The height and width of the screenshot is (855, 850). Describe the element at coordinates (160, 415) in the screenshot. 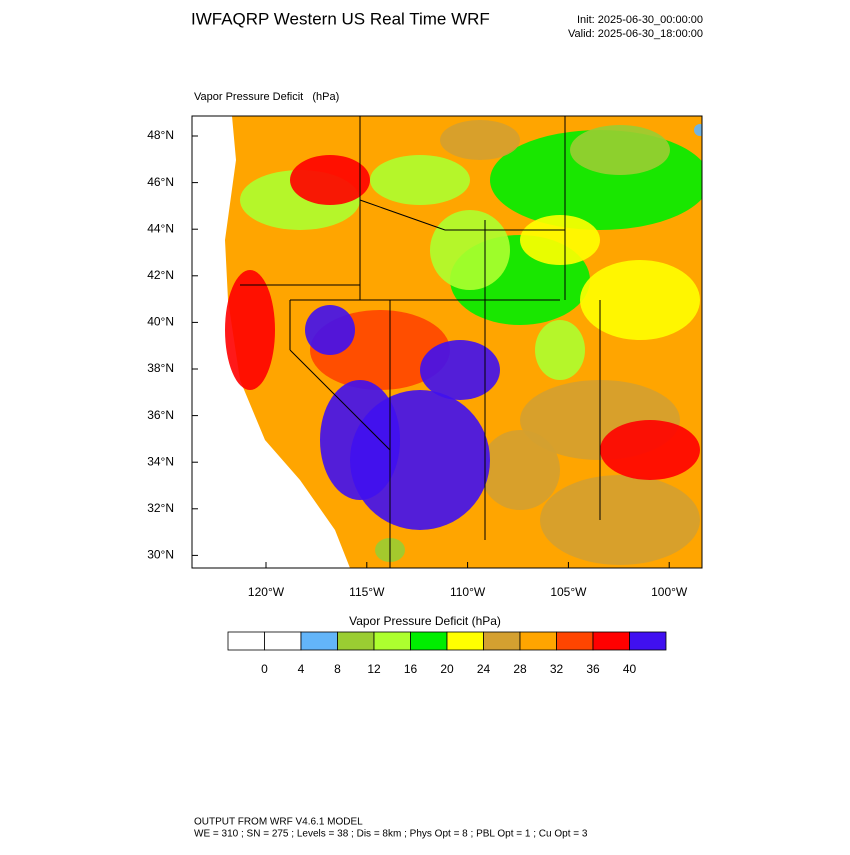

I see `lat-label: 36°N` at that location.